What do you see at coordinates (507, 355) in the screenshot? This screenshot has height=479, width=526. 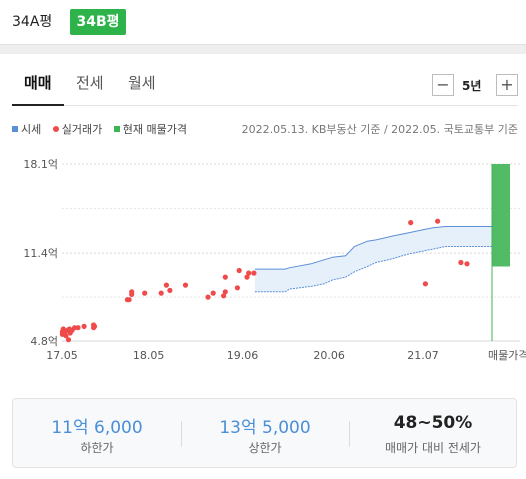 I see `x-tick-label: 매물가격` at bounding box center [507, 355].